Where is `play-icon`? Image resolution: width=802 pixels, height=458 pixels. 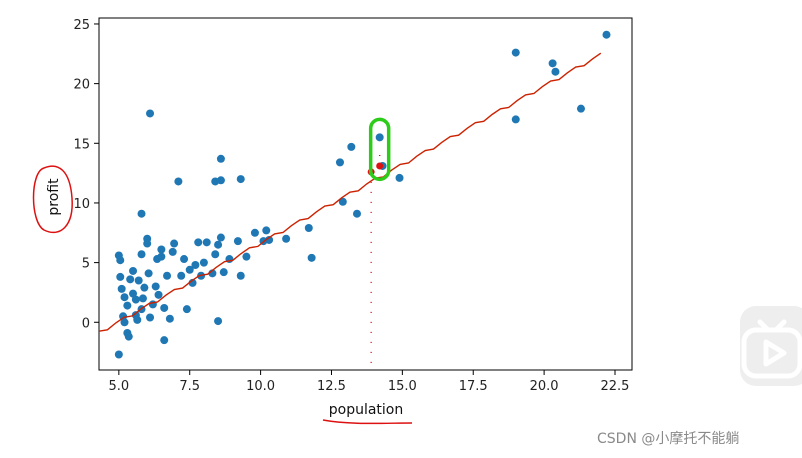
play-icon is located at coordinates (771, 349).